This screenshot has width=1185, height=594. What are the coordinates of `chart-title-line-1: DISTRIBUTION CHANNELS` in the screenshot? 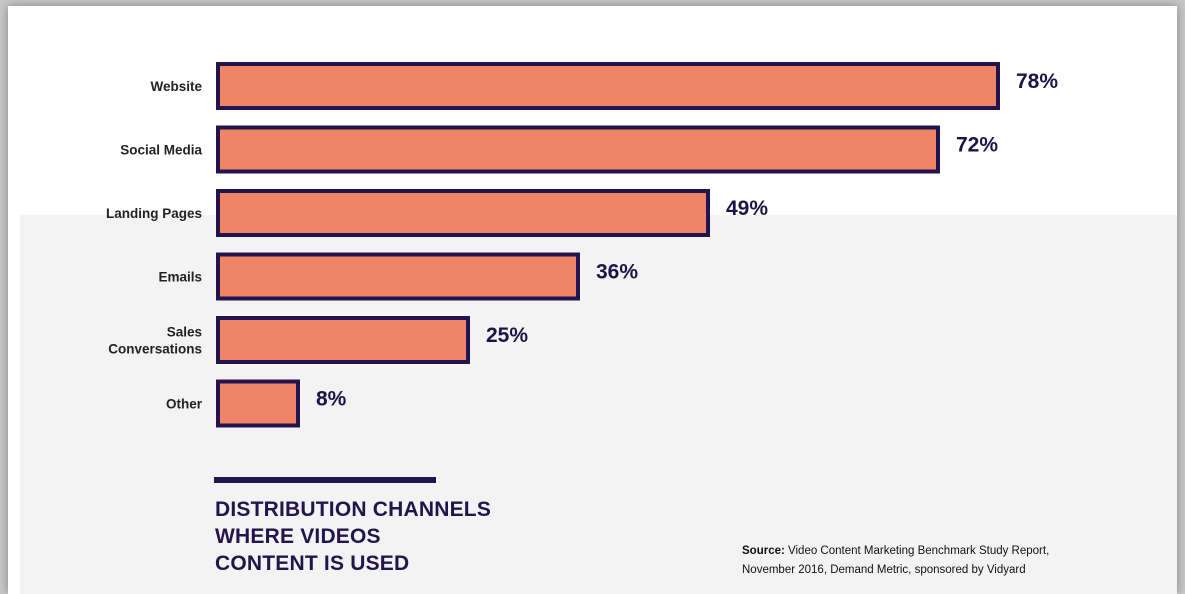 It's located at (353, 509).